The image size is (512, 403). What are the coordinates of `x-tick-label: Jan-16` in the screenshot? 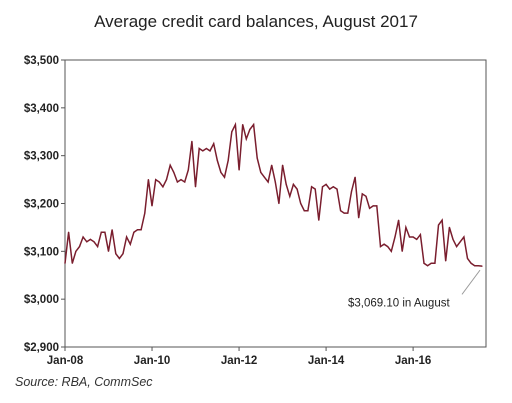 It's located at (413, 361).